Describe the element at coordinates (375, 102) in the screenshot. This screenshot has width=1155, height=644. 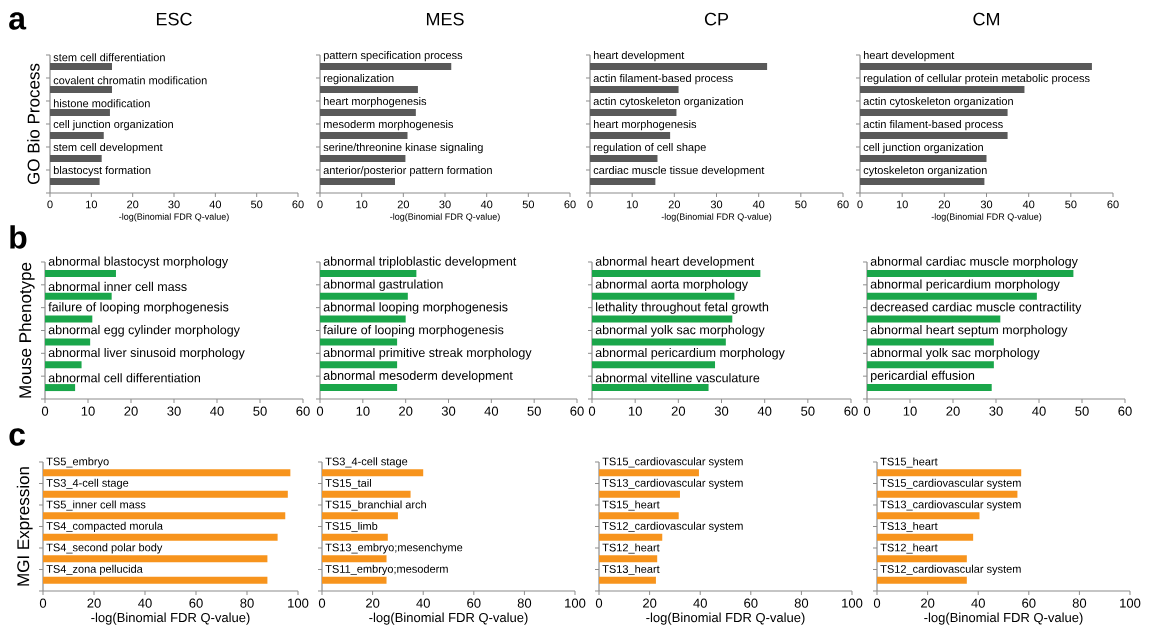
I see `y-tick-label: heart morphogenesis` at that location.